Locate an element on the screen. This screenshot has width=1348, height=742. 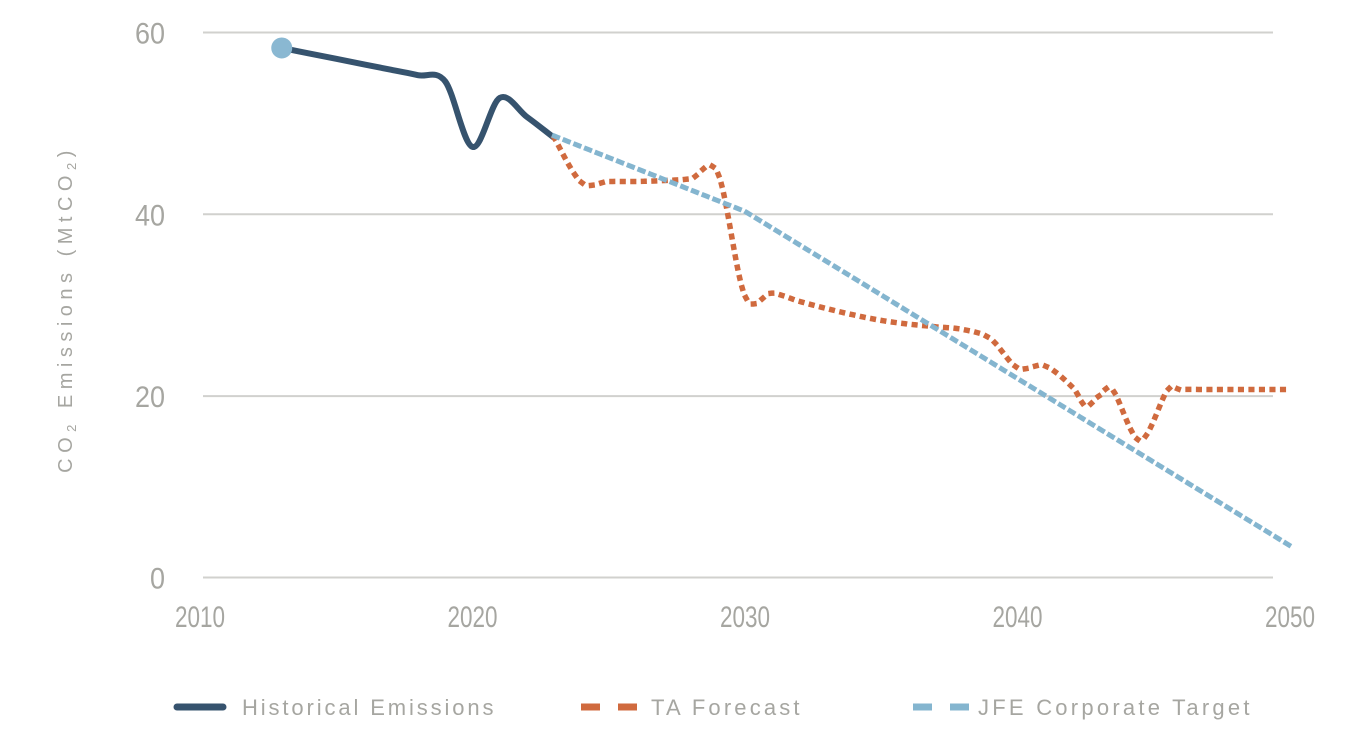
x-tick-label-2030: 2030 is located at coordinates (745, 617).